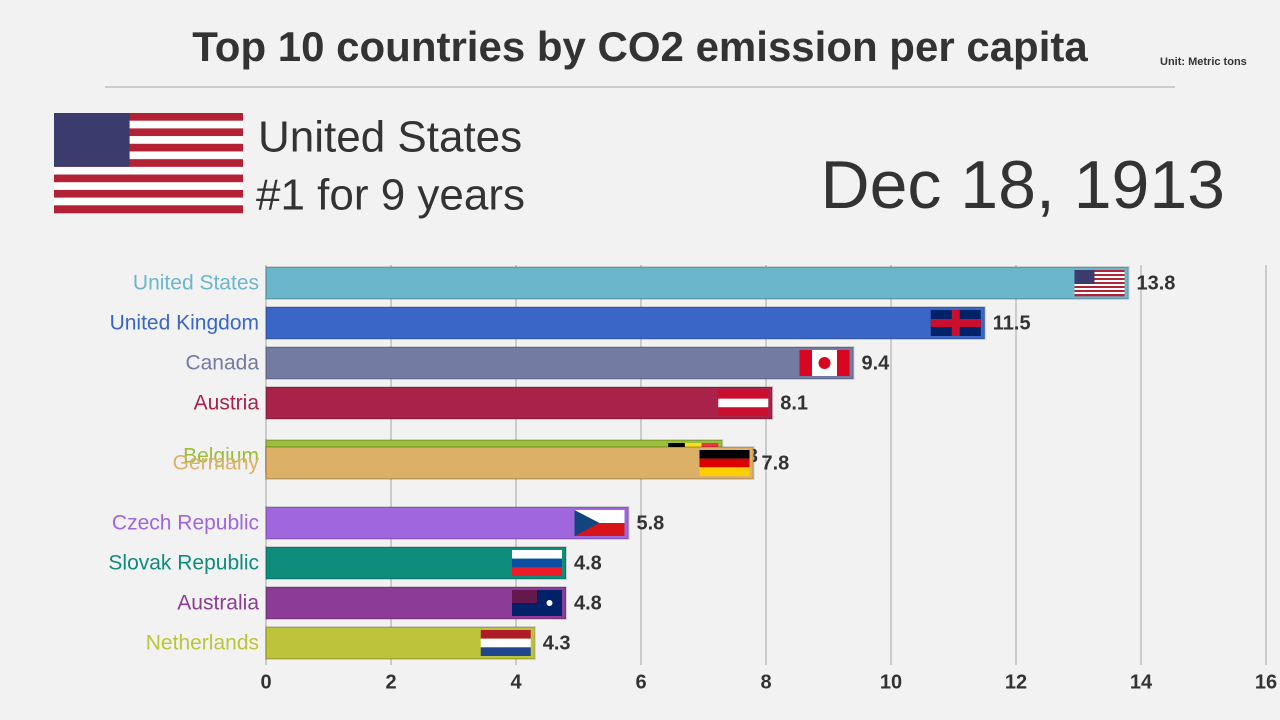 This screenshot has height=720, width=1280. I want to click on flag-cross, so click(955, 323).